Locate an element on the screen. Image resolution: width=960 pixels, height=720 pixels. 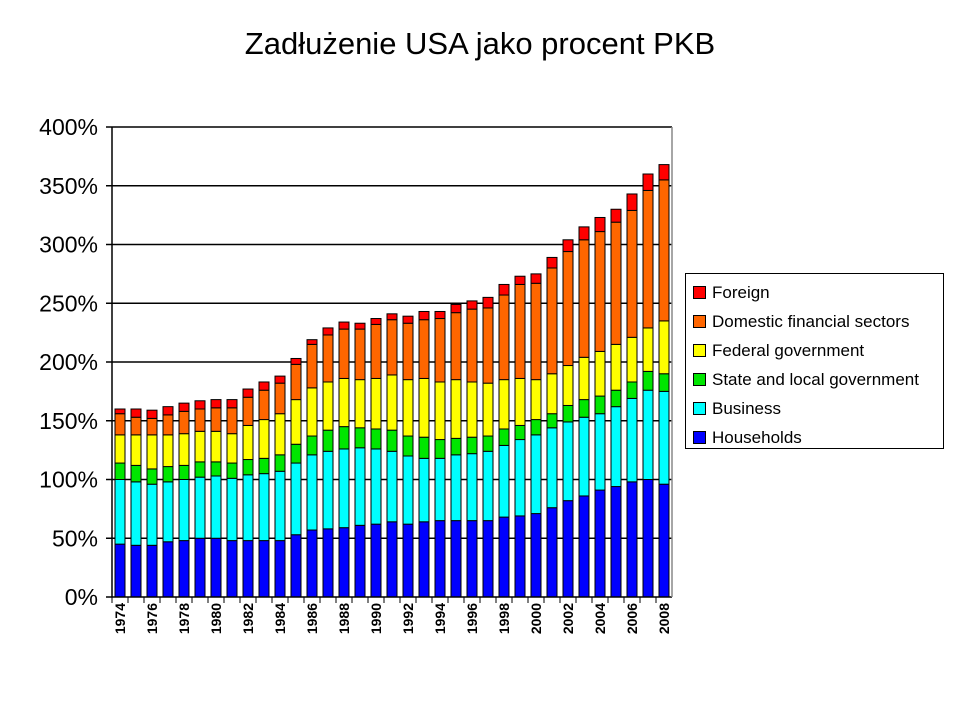
x-tick-label: 1978 is located at coordinates (184, 618).